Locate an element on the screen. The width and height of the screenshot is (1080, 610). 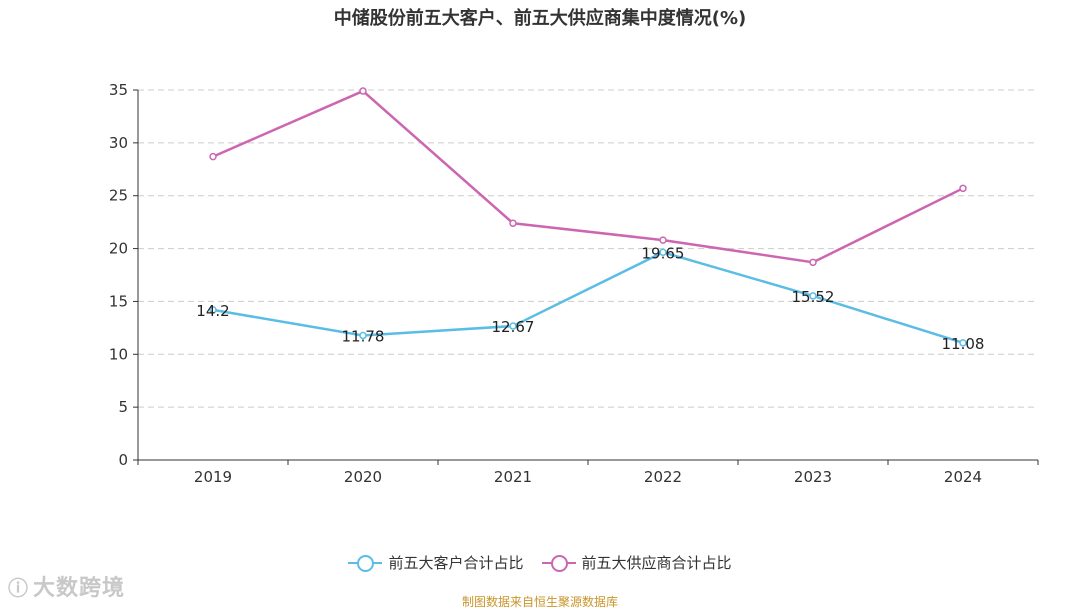
chart-title: 中储股份前五大客户、前五大供应商集中度情况(%) is located at coordinates (540, 18).